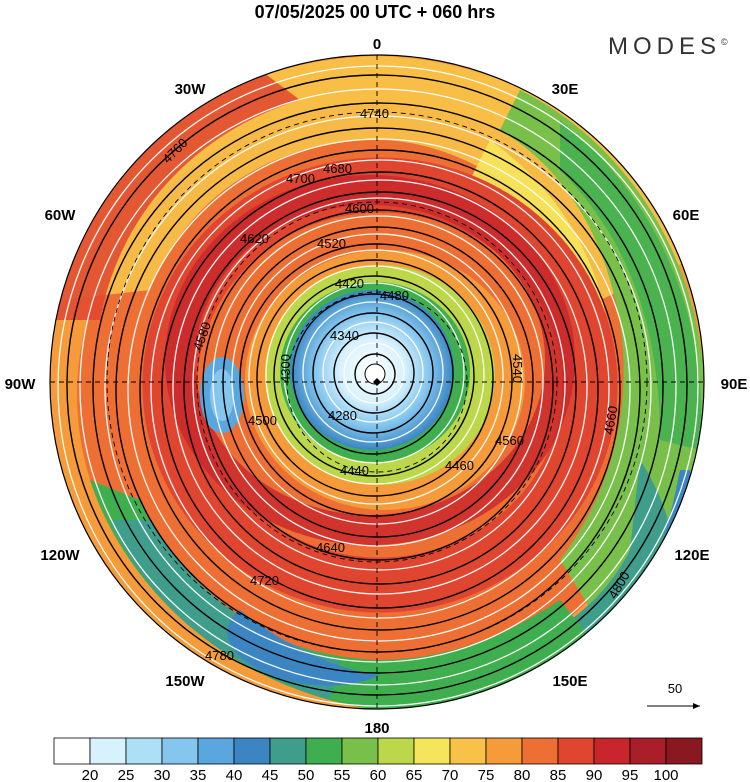 Image resolution: width=750 pixels, height=782 pixels. Describe the element at coordinates (517, 368) in the screenshot. I see `contour-label: 4540` at that location.